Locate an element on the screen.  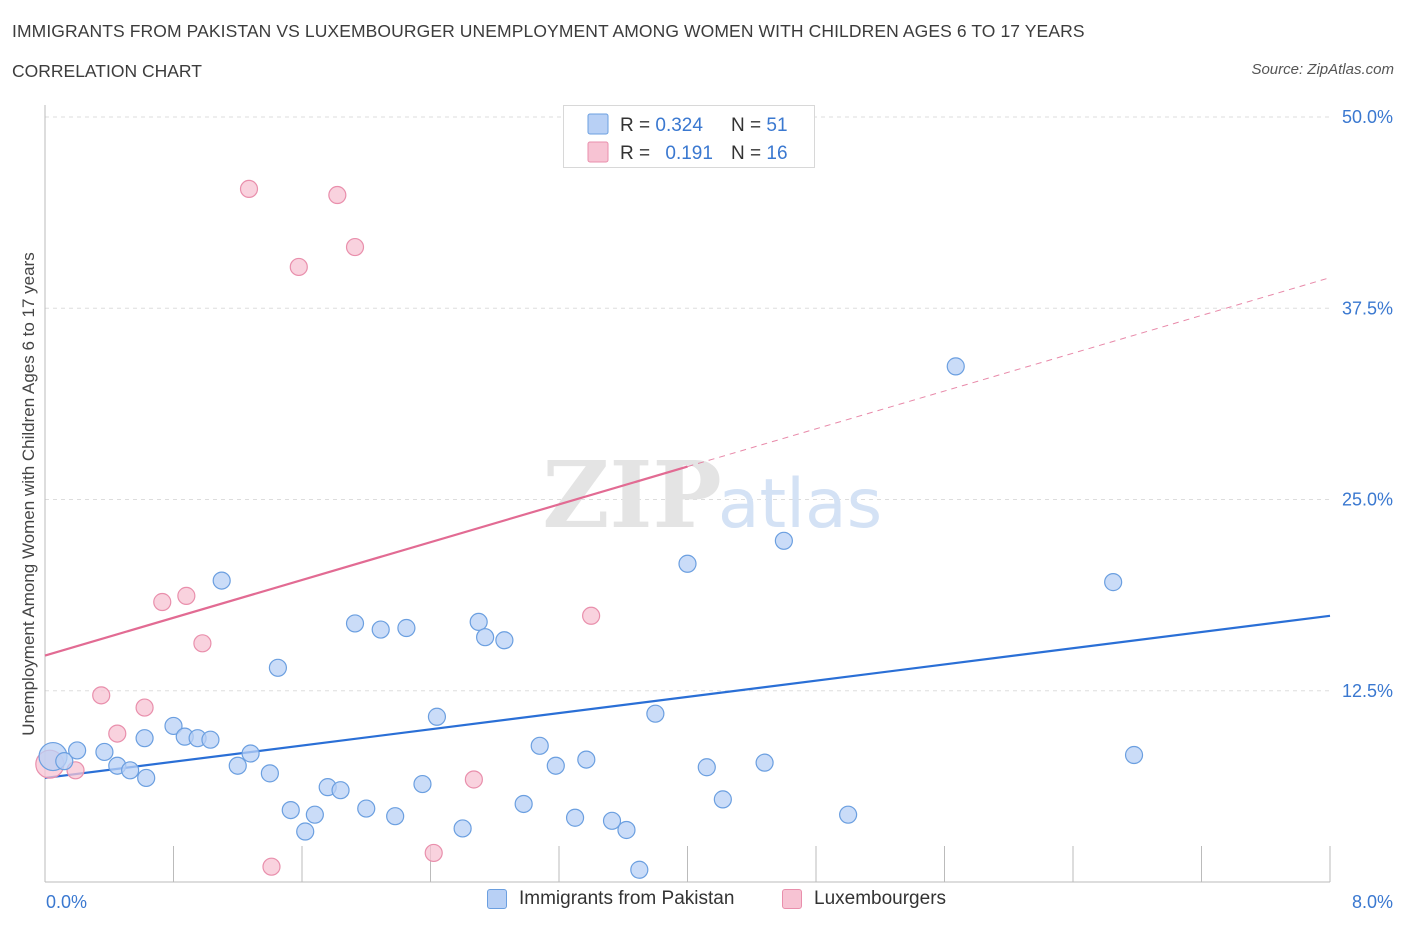
legend-item-luxembourgers: Luxembourgers is located at coordinates (864, 899).